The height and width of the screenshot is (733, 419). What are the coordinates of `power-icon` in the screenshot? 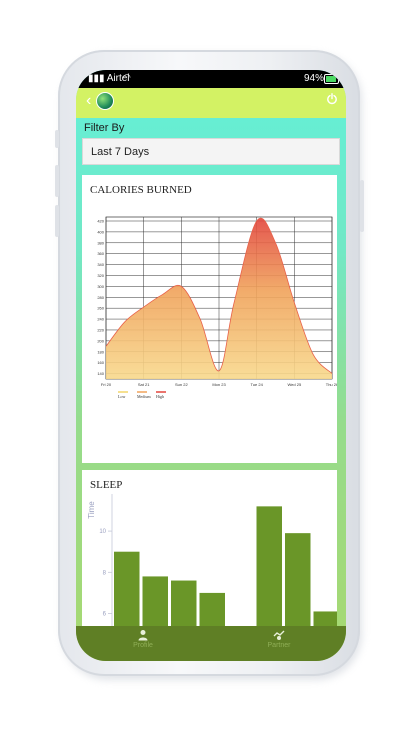 It's located at (332, 99).